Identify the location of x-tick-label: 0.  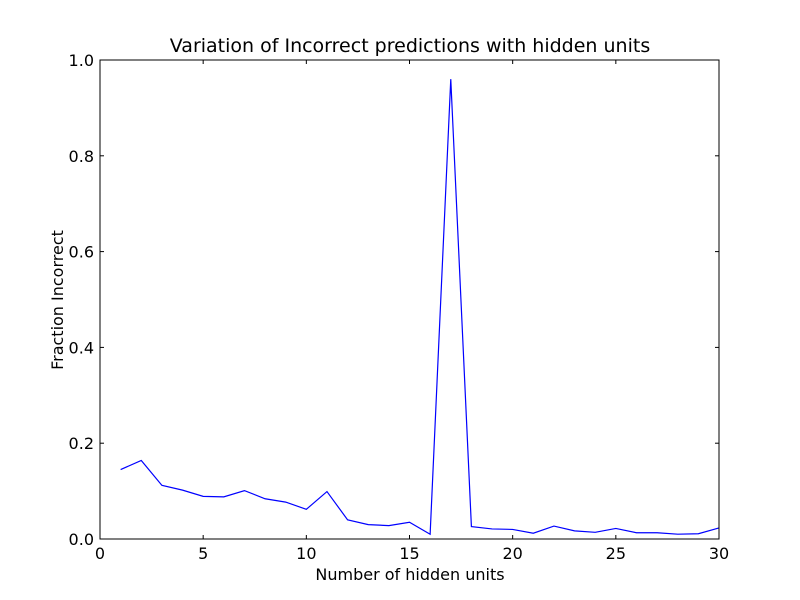
(100, 553).